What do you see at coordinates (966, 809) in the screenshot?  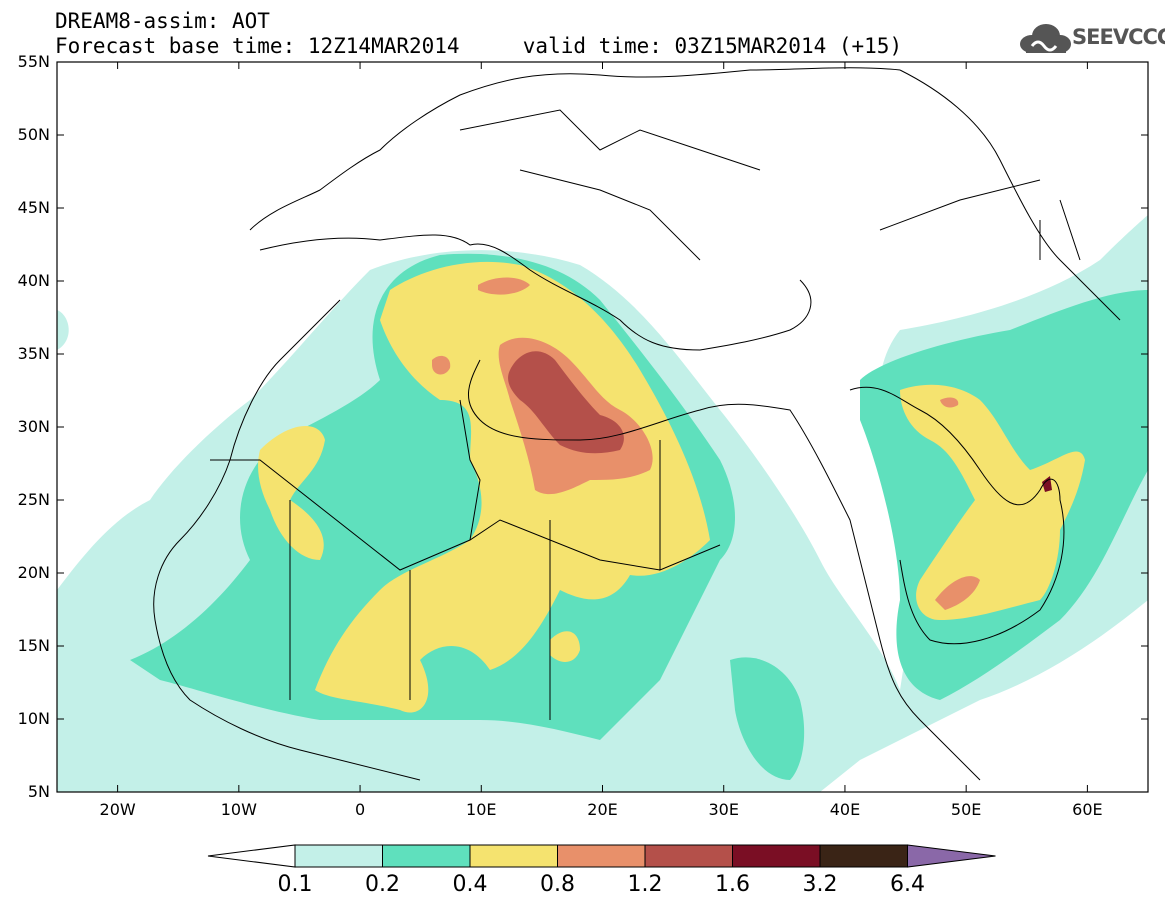 I see `lon-label: 50E` at bounding box center [966, 809].